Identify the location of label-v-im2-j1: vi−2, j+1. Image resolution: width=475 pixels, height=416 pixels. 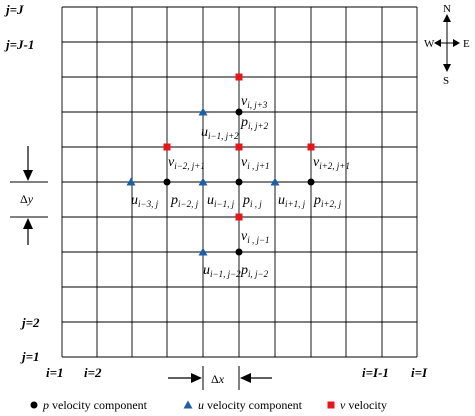
(186, 163).